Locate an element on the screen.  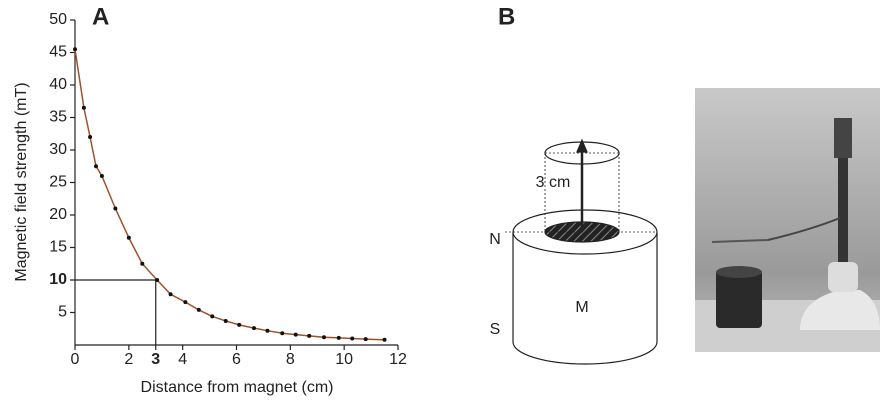
y-tick-label: 15 is located at coordinates (58, 247).